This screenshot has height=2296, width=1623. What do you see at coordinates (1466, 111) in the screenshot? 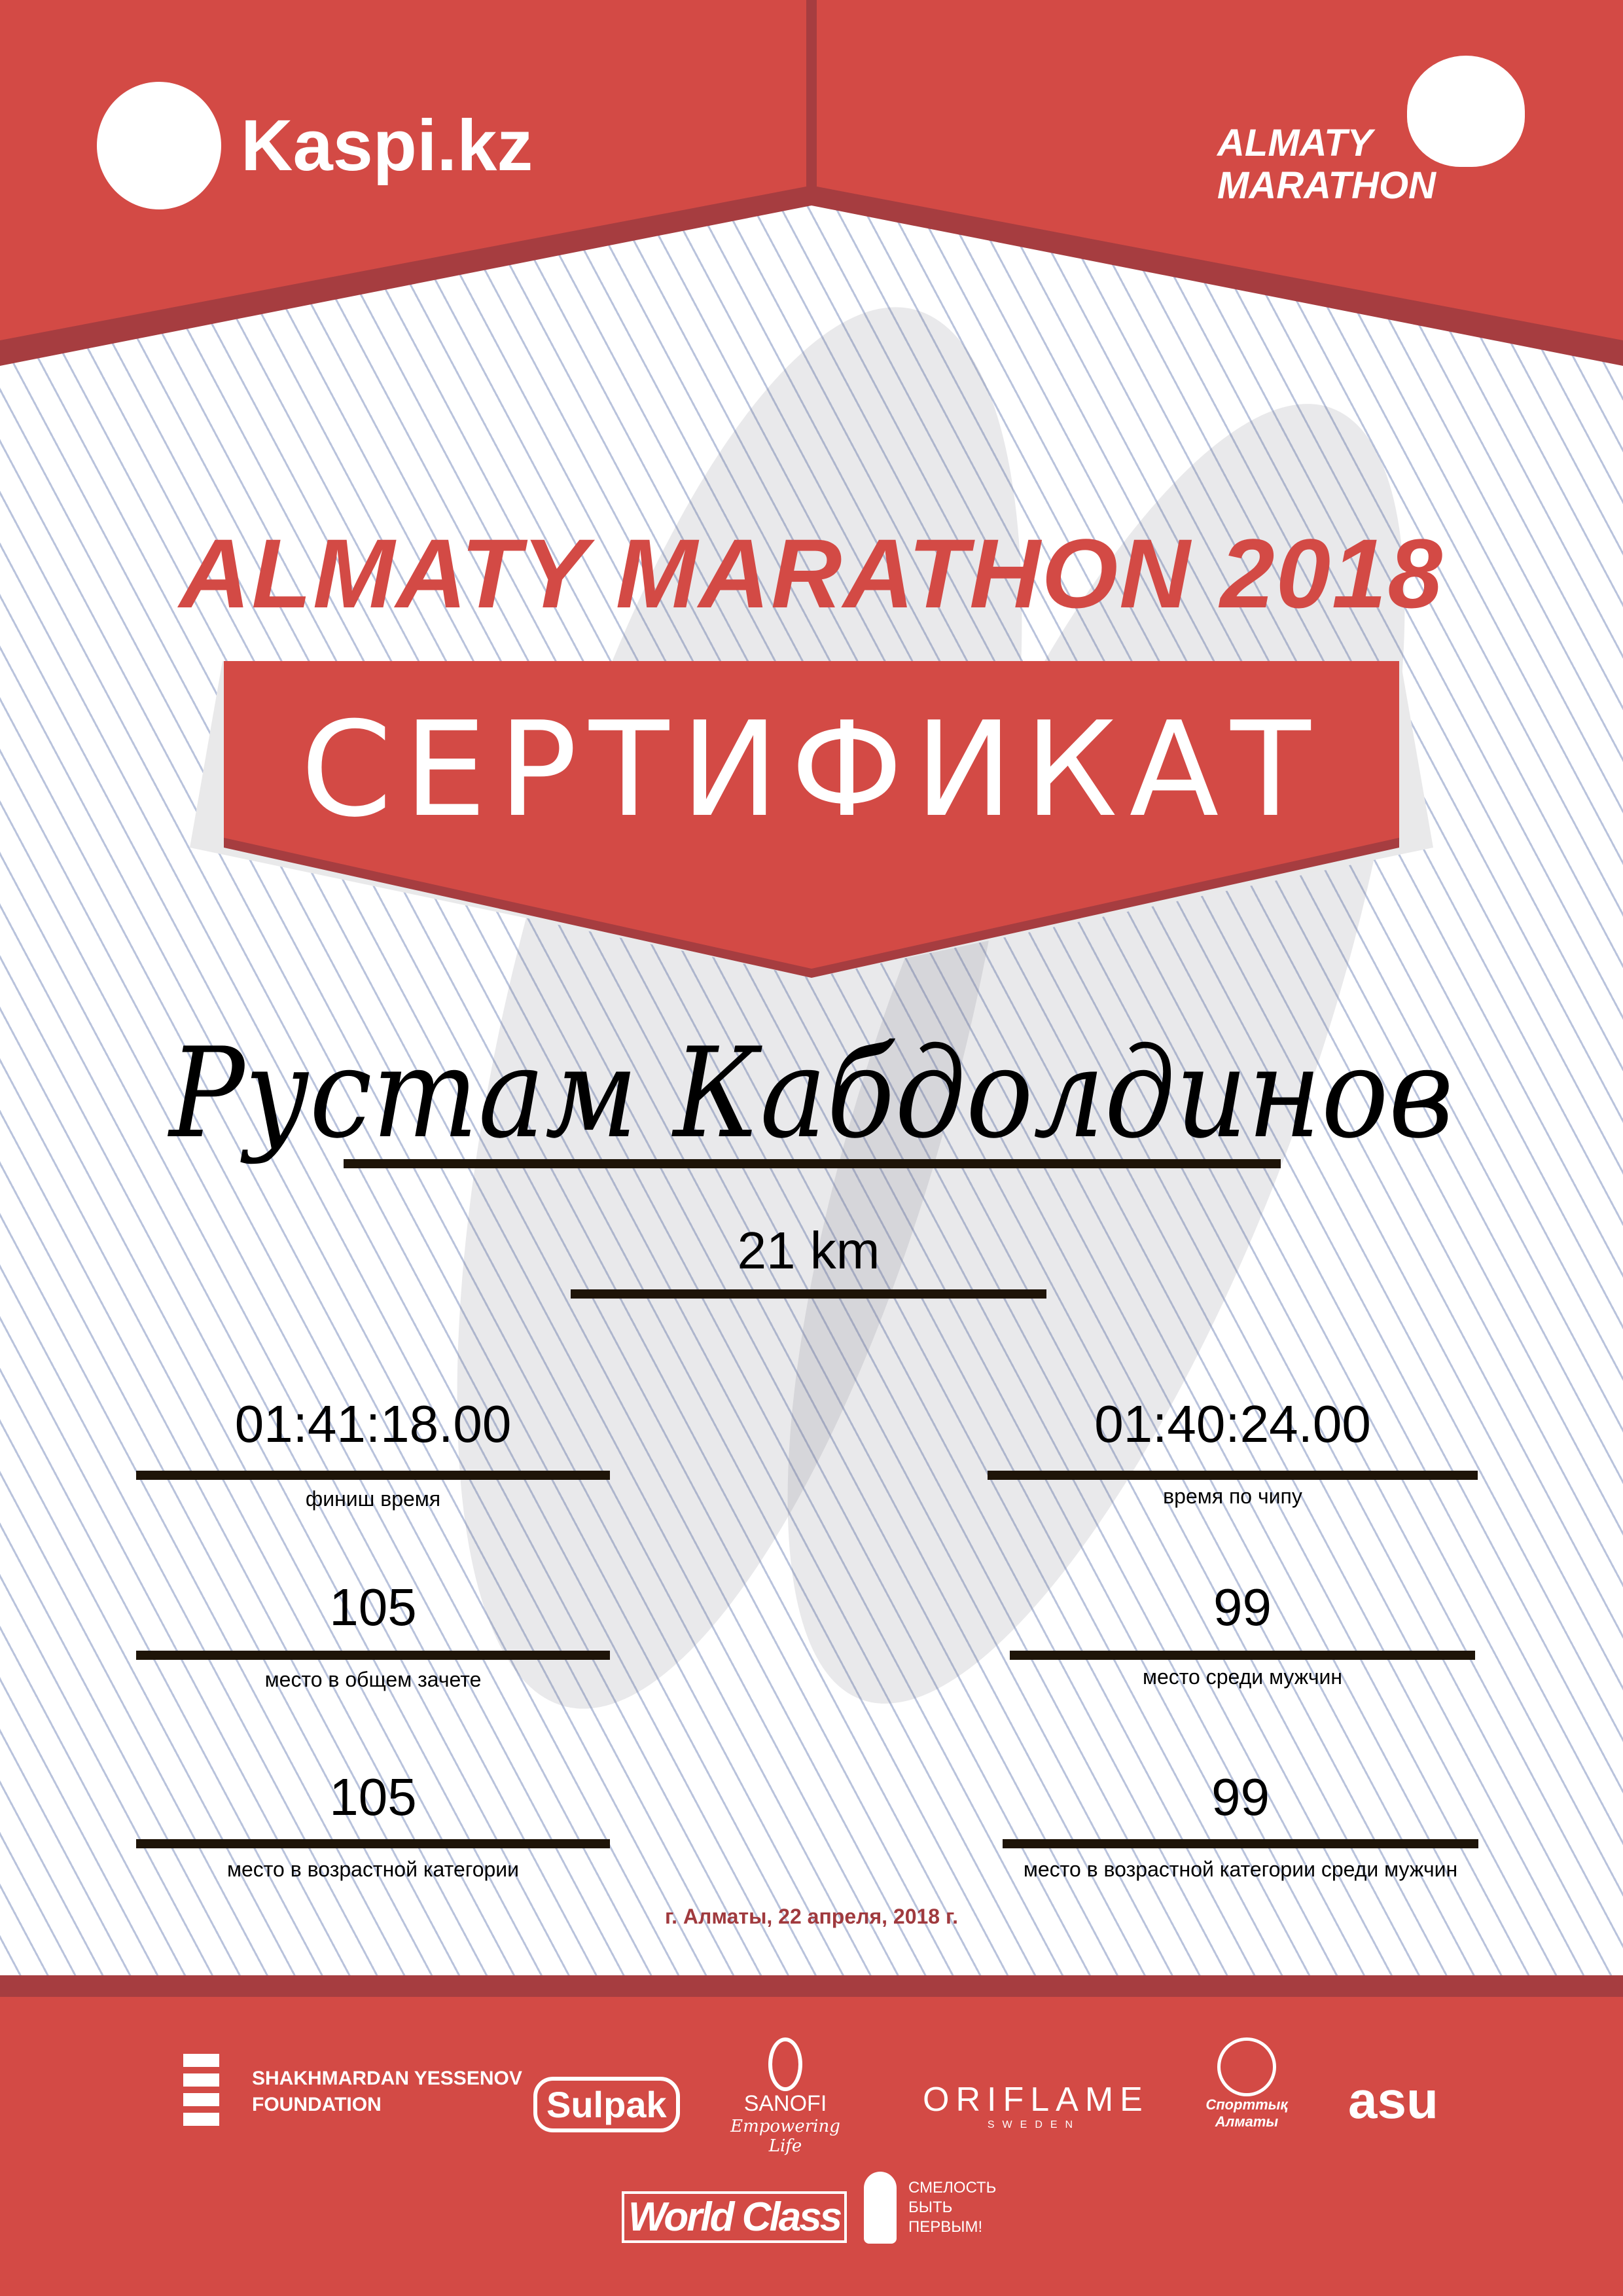
I see `runner-icon` at bounding box center [1466, 111].